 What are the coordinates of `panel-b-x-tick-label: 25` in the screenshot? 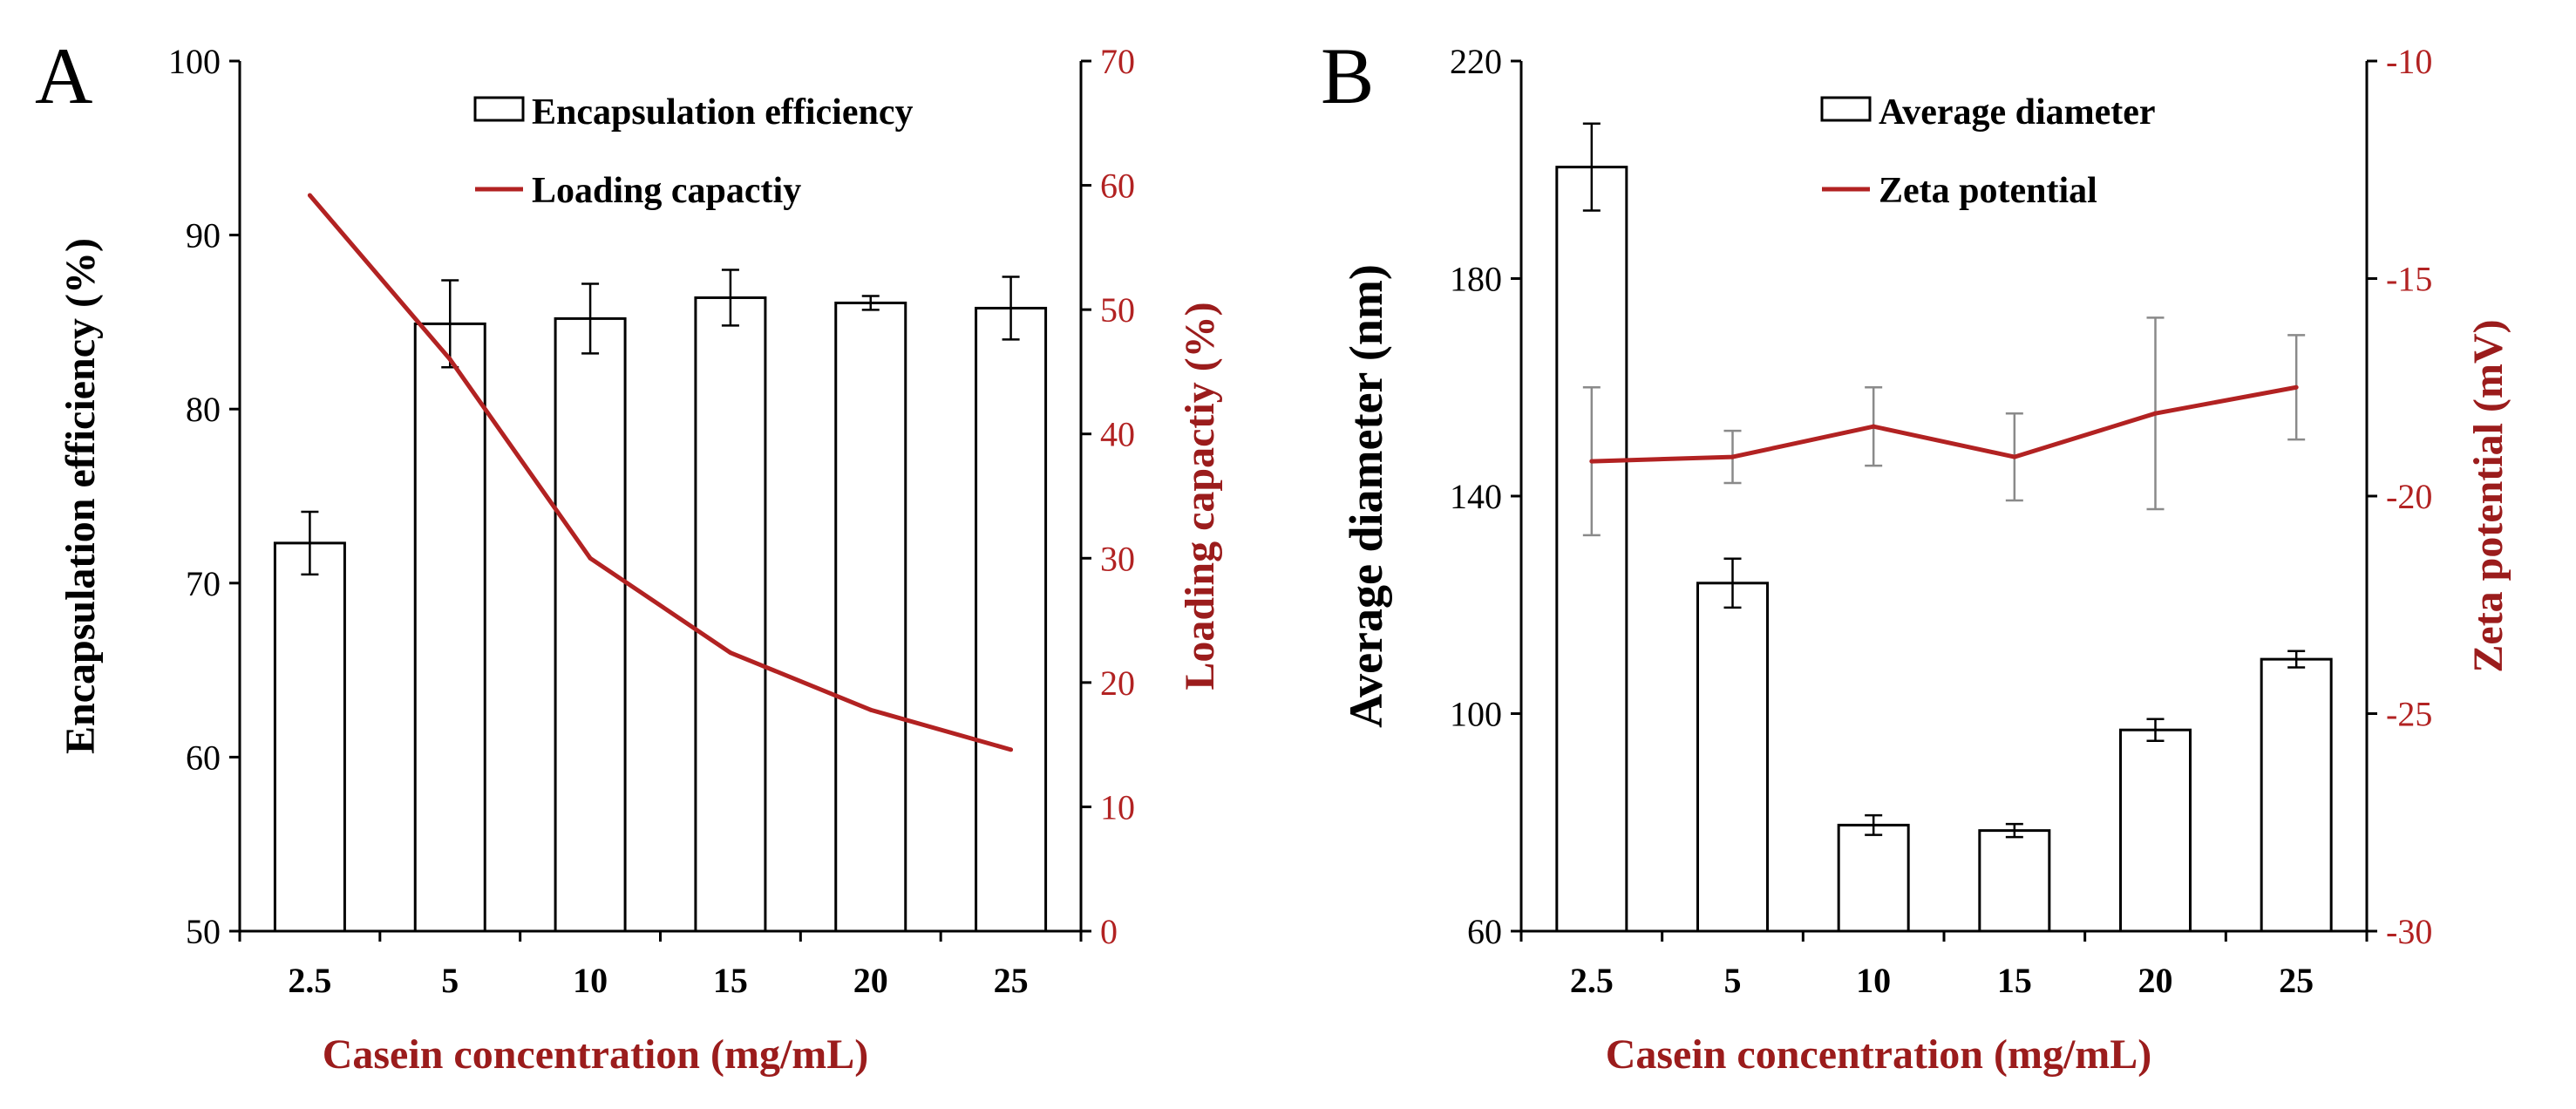 It's located at (2296, 980).